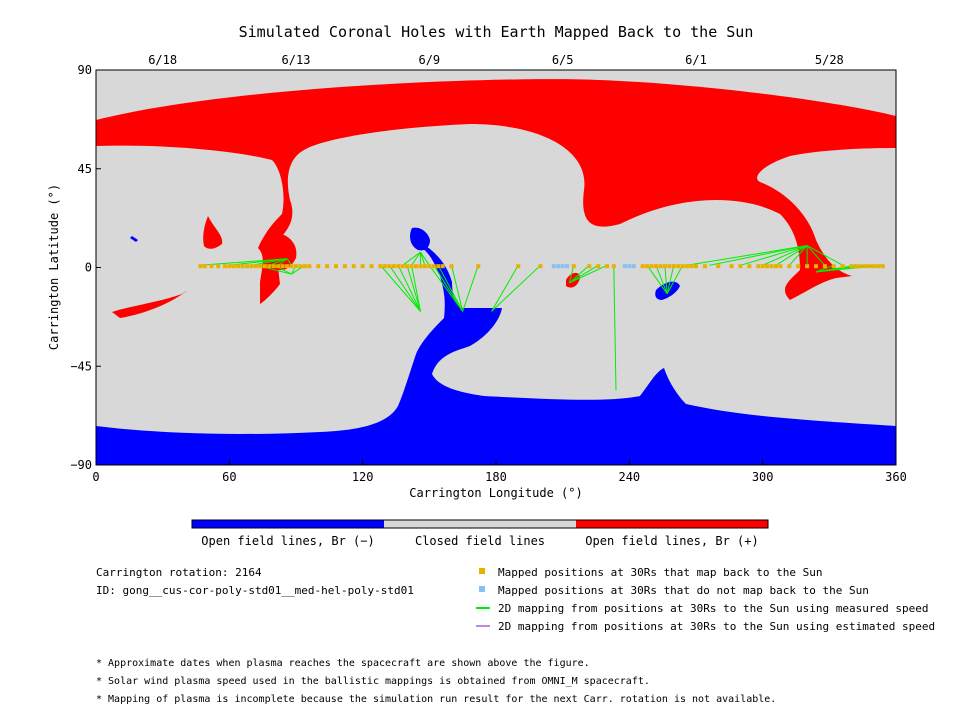  I want to click on x-tick-label: 0, so click(95, 477).